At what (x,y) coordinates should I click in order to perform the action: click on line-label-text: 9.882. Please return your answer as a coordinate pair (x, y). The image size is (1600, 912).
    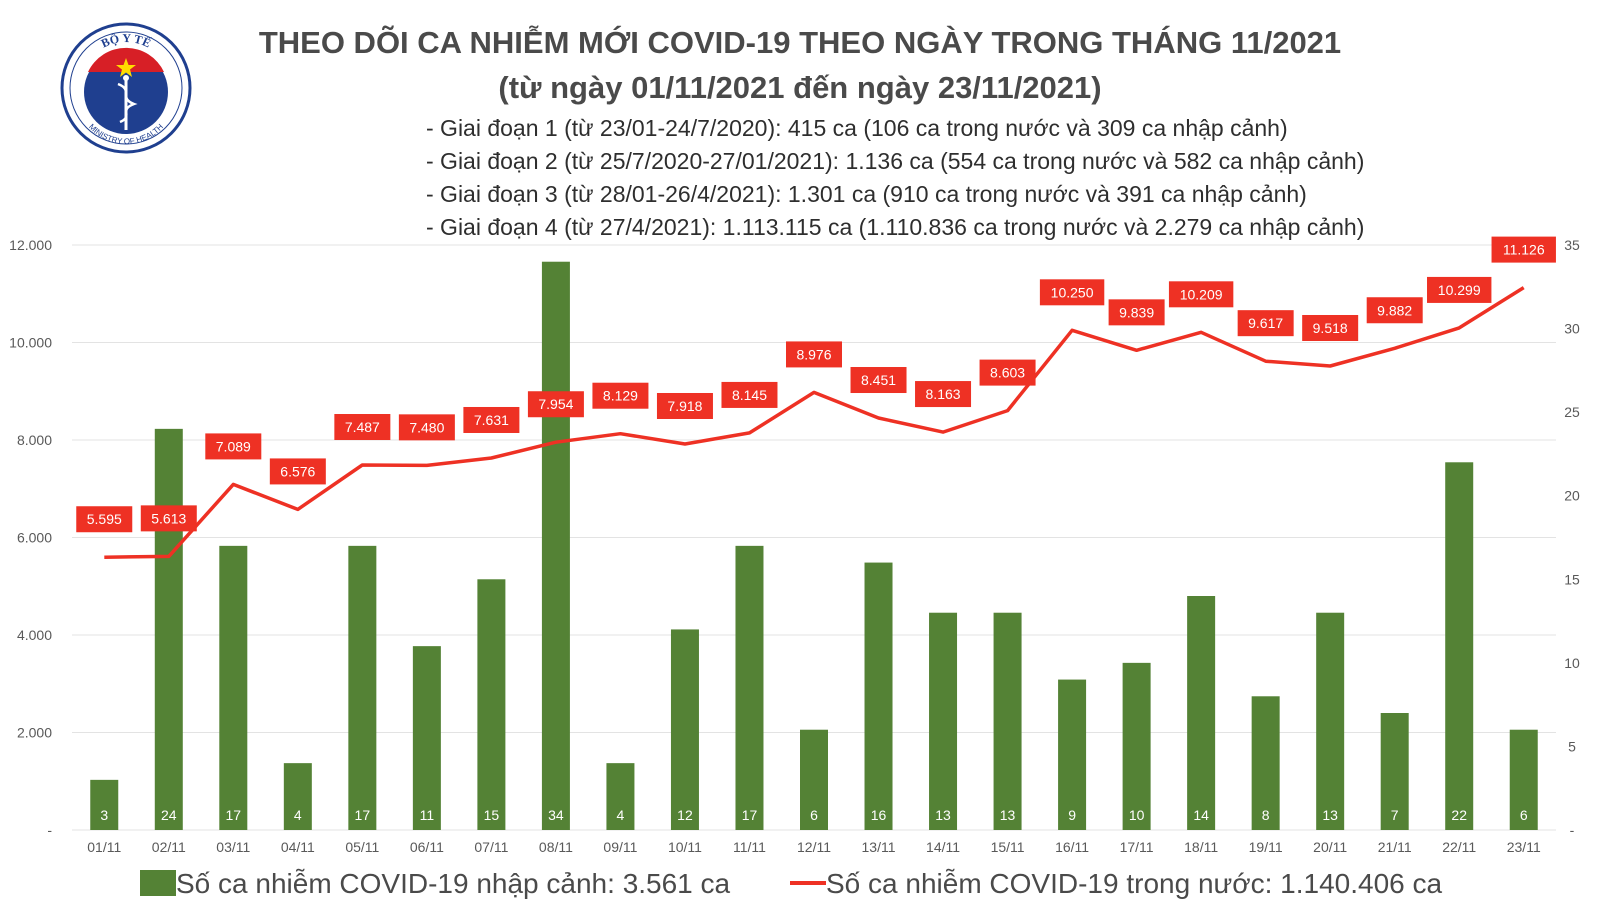
    Looking at the image, I should click on (1394, 310).